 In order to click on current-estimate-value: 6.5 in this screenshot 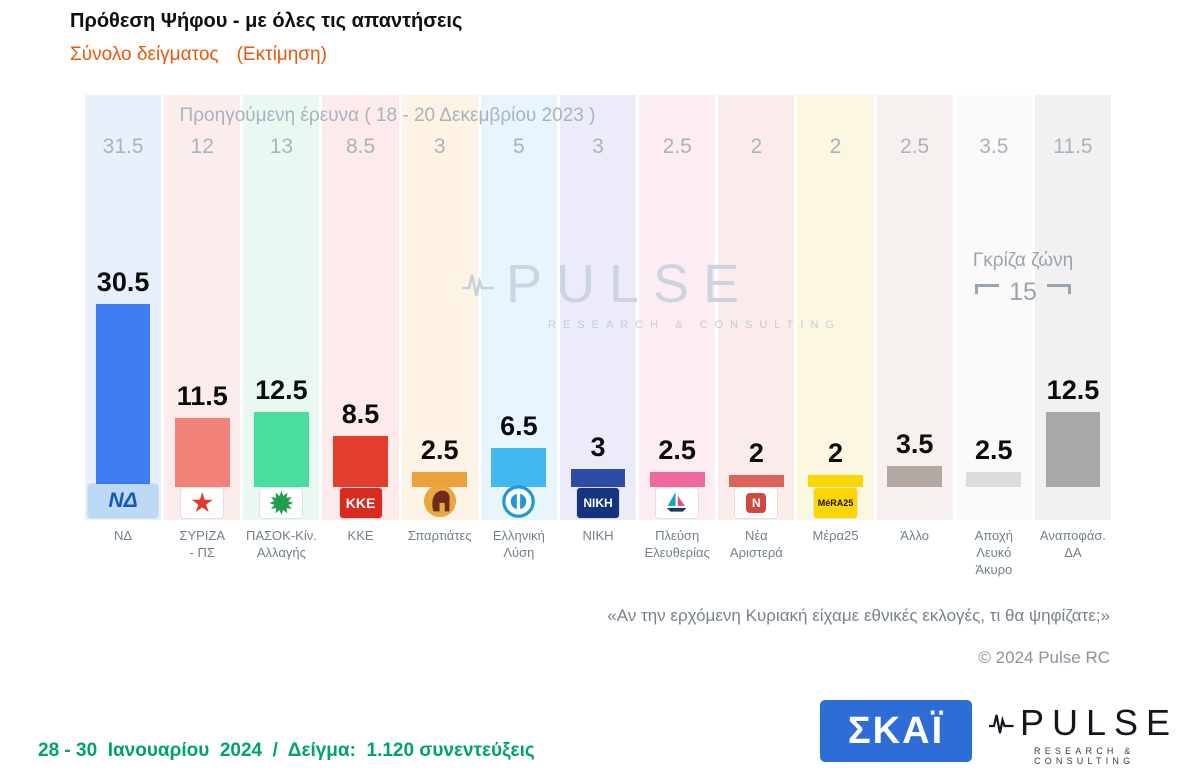, I will do `click(519, 426)`.